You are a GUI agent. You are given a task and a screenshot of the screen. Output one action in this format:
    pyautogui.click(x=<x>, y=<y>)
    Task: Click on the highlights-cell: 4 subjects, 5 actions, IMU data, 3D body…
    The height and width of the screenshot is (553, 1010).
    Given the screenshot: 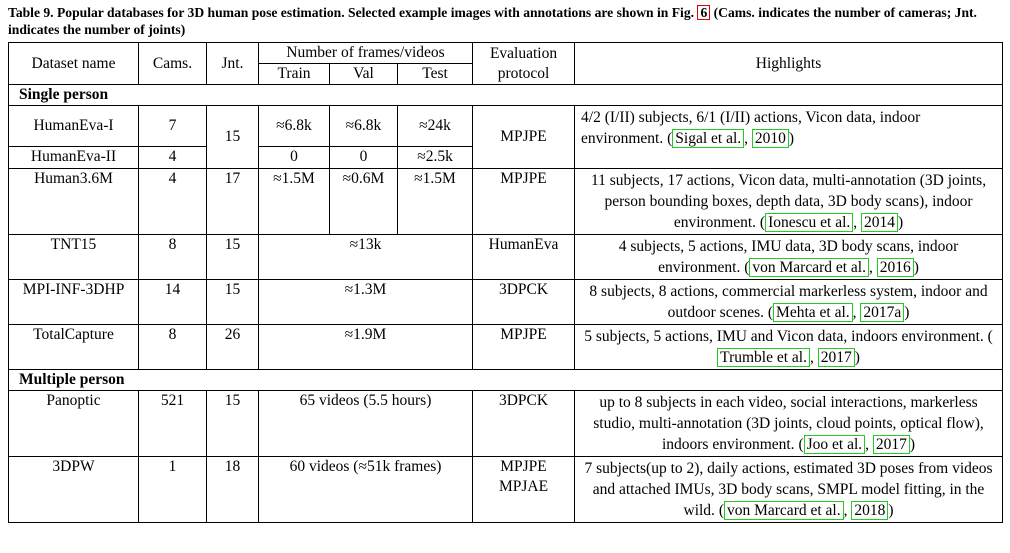 What is the action you would take?
    pyautogui.click(x=789, y=257)
    